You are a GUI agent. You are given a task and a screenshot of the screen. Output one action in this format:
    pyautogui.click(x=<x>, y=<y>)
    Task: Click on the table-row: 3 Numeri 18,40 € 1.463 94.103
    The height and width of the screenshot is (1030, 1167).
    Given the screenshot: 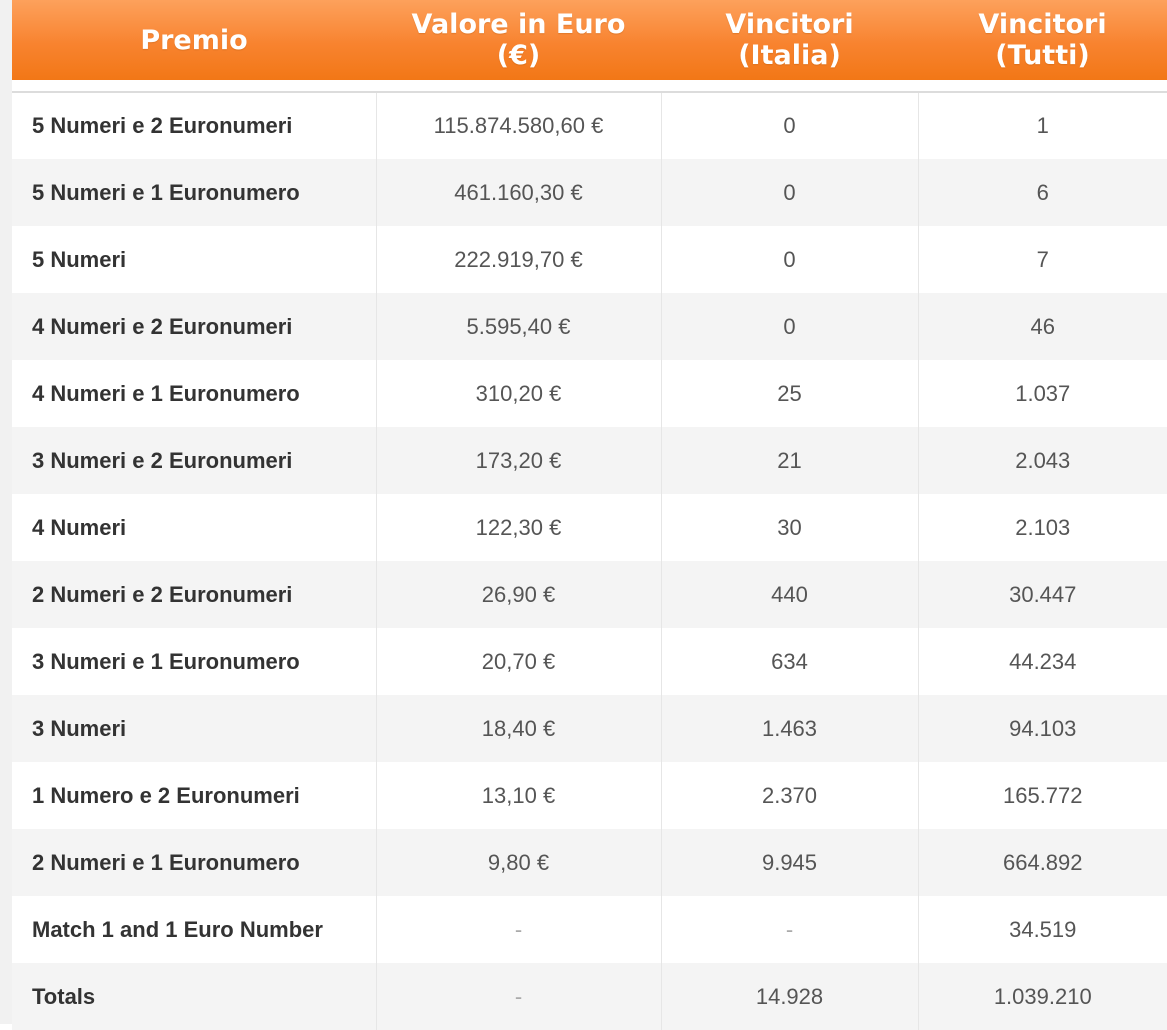 What is the action you would take?
    pyautogui.click(x=589, y=728)
    